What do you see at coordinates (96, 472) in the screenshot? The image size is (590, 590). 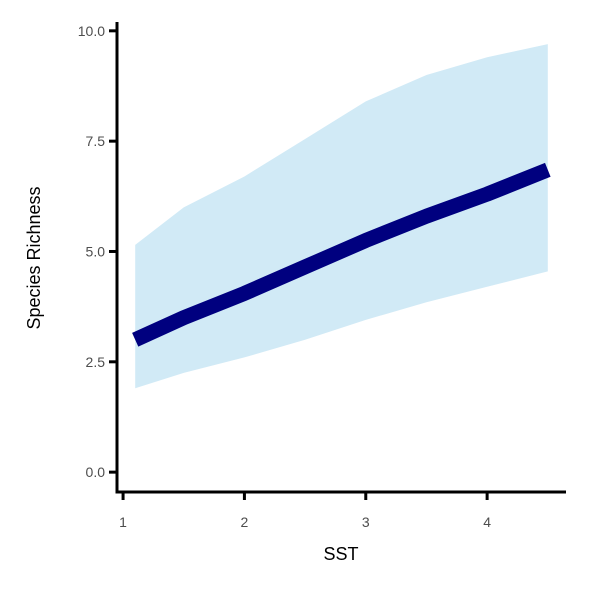 I see `y-tick-label: 0.0` at bounding box center [96, 472].